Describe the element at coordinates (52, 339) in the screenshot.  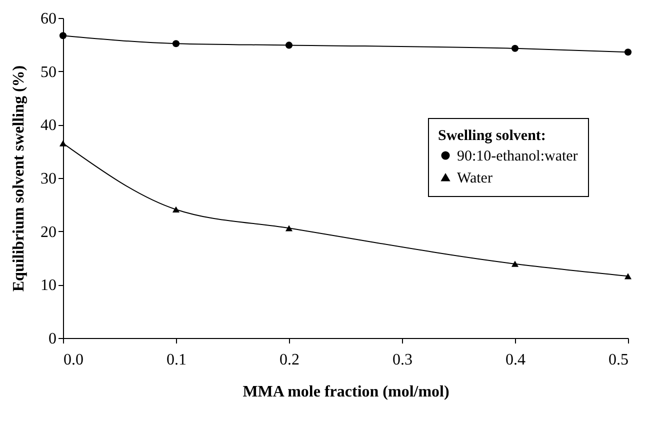
I see `y-tick-label: 0` at that location.